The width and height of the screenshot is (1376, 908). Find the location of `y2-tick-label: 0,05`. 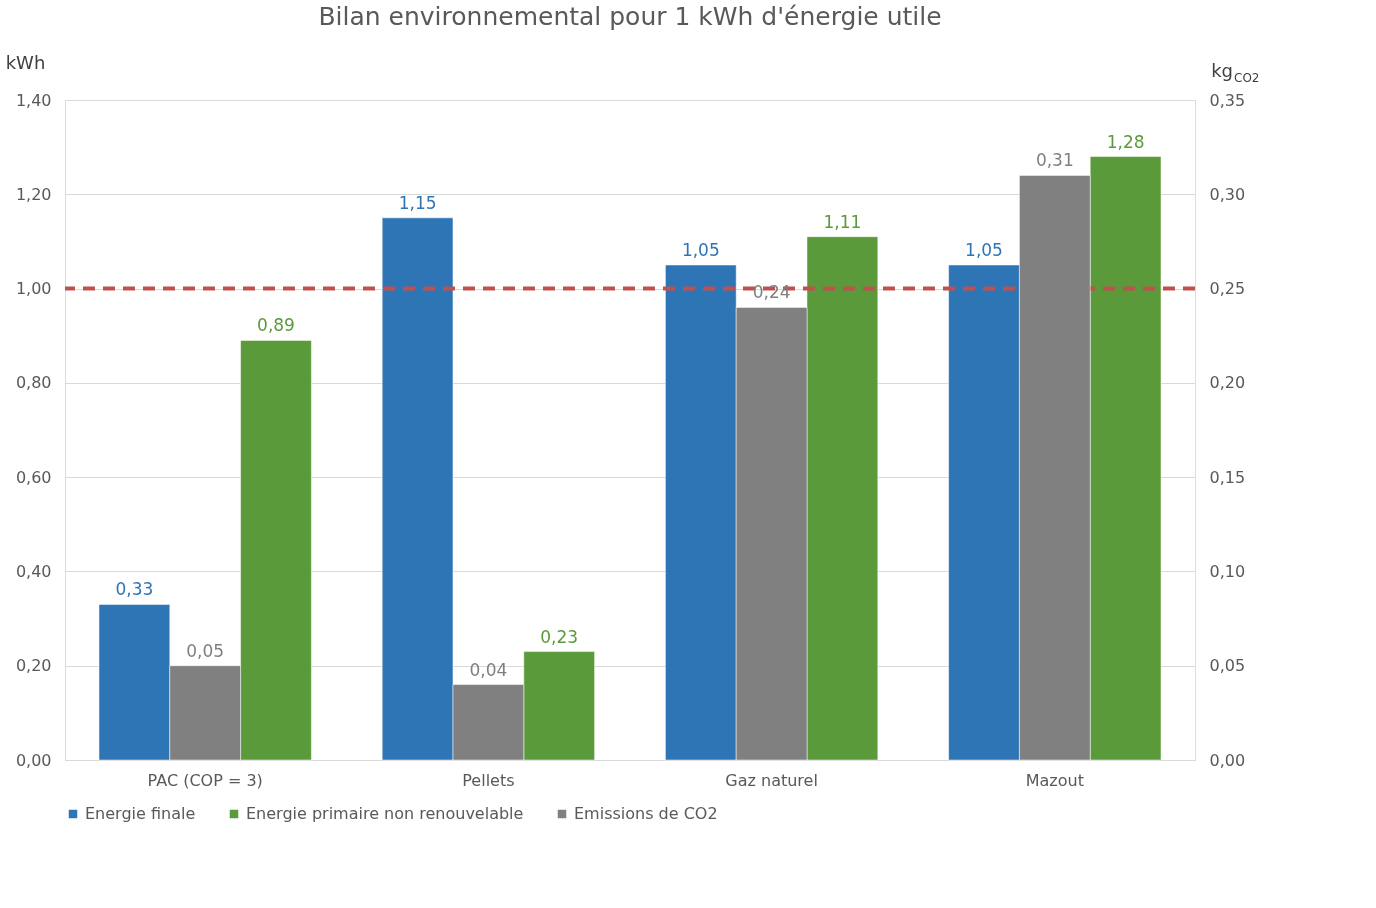

y2-tick-label: 0,05 is located at coordinates (1227, 666).